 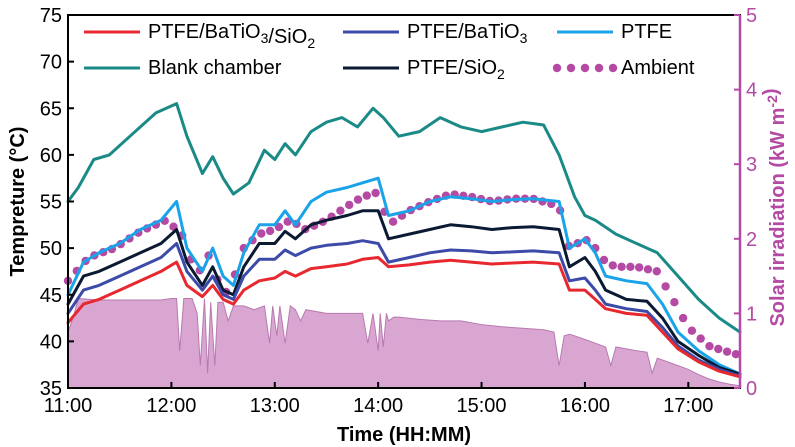 I want to click on x-tick-label: 13:00, so click(x=275, y=406).